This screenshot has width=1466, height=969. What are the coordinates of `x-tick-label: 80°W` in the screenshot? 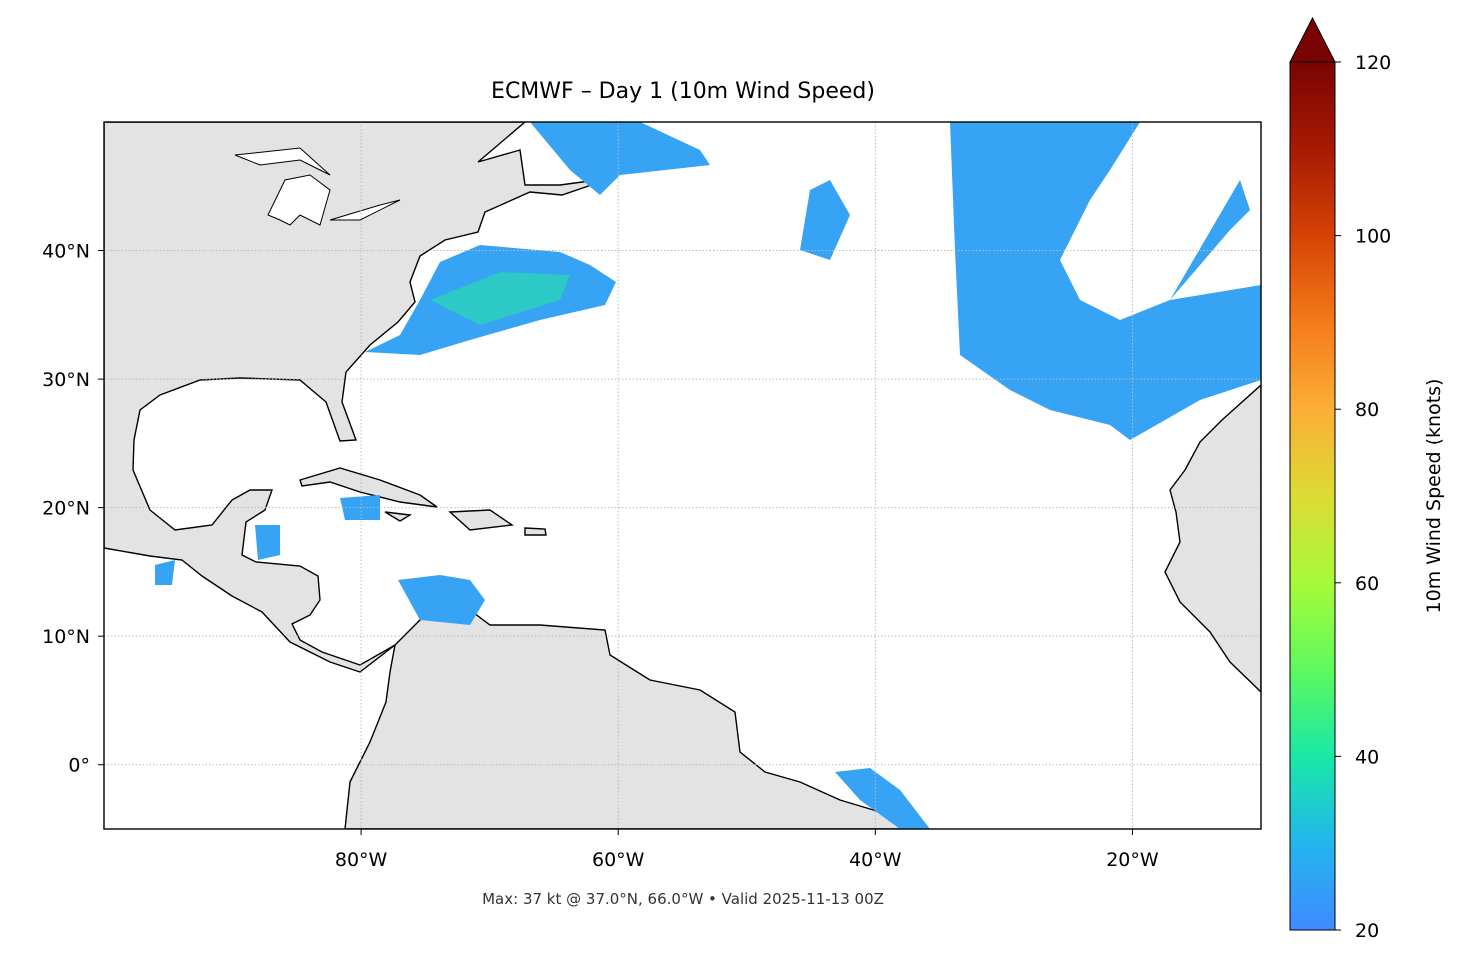 It's located at (361, 860).